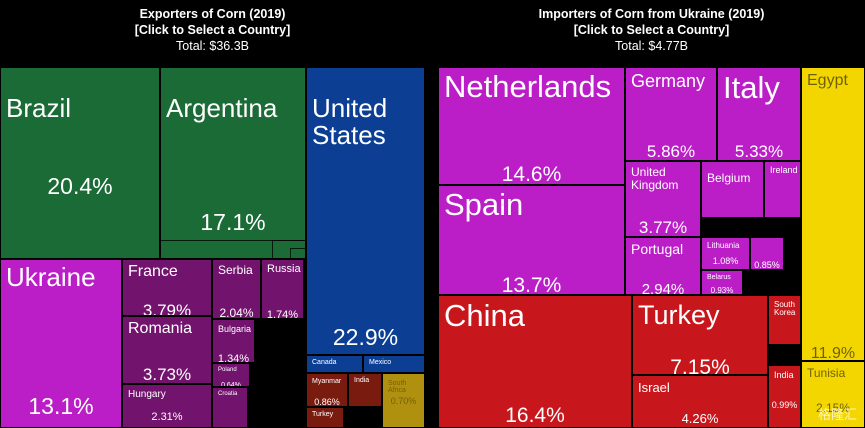 This screenshot has height=428, width=865. I want to click on importer-tile-south-korea: South Korea1.47%, so click(784, 320).